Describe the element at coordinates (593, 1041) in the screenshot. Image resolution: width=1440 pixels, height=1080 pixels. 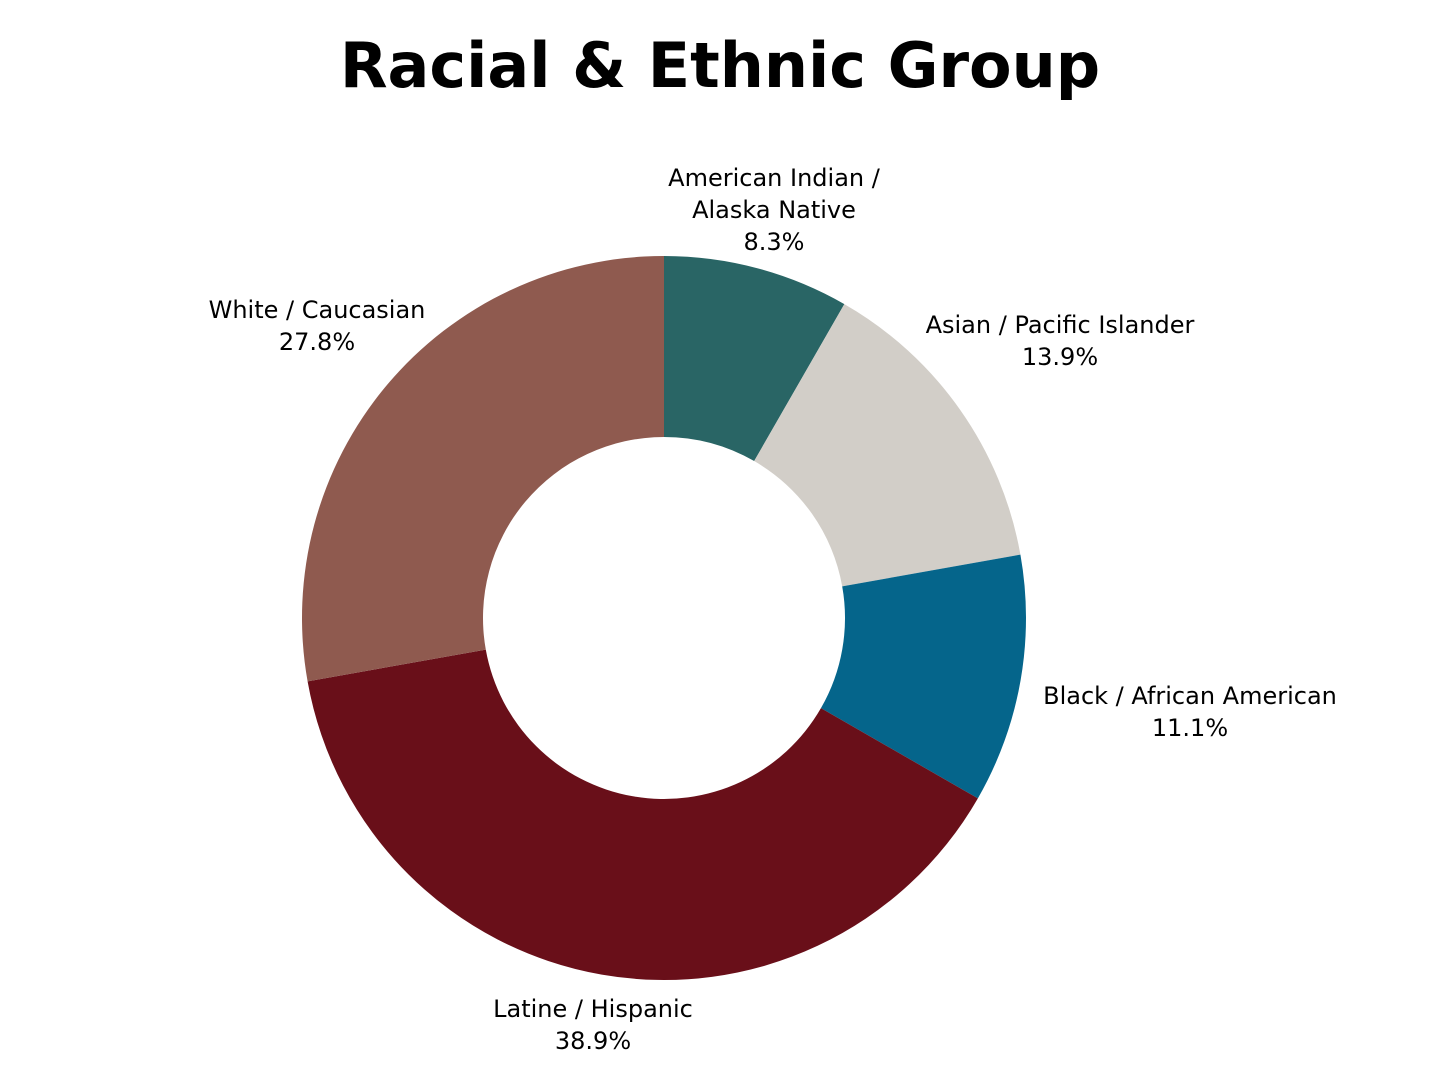
I see `slice-value-label: 38.9%` at that location.